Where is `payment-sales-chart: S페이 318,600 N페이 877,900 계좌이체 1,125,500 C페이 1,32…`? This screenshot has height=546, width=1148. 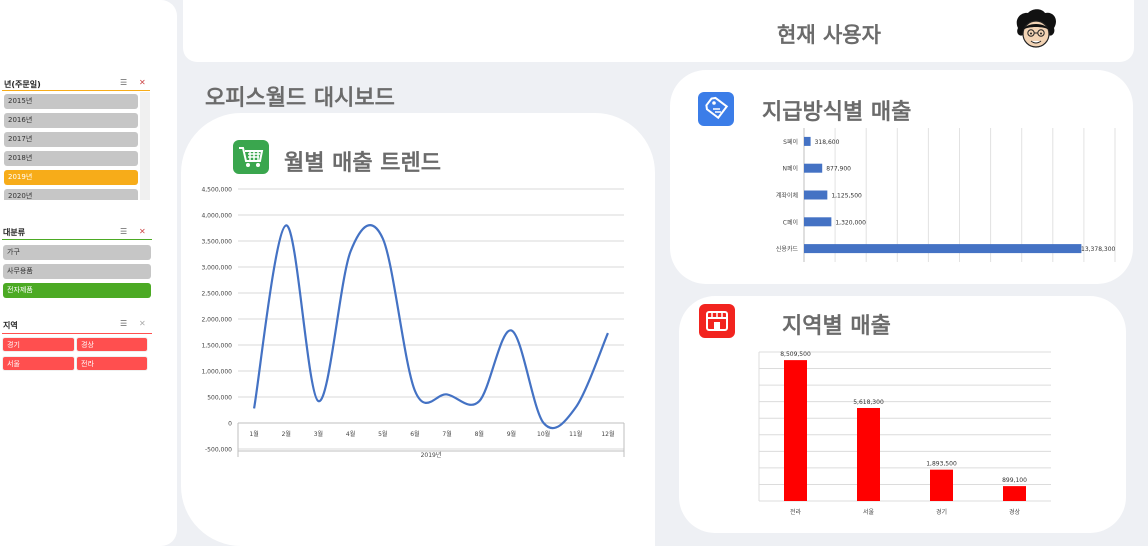 payment-sales-chart: S페이 318,600 N페이 877,900 계좌이체 1,125,500 C페이 1,32… is located at coordinates (946, 195).